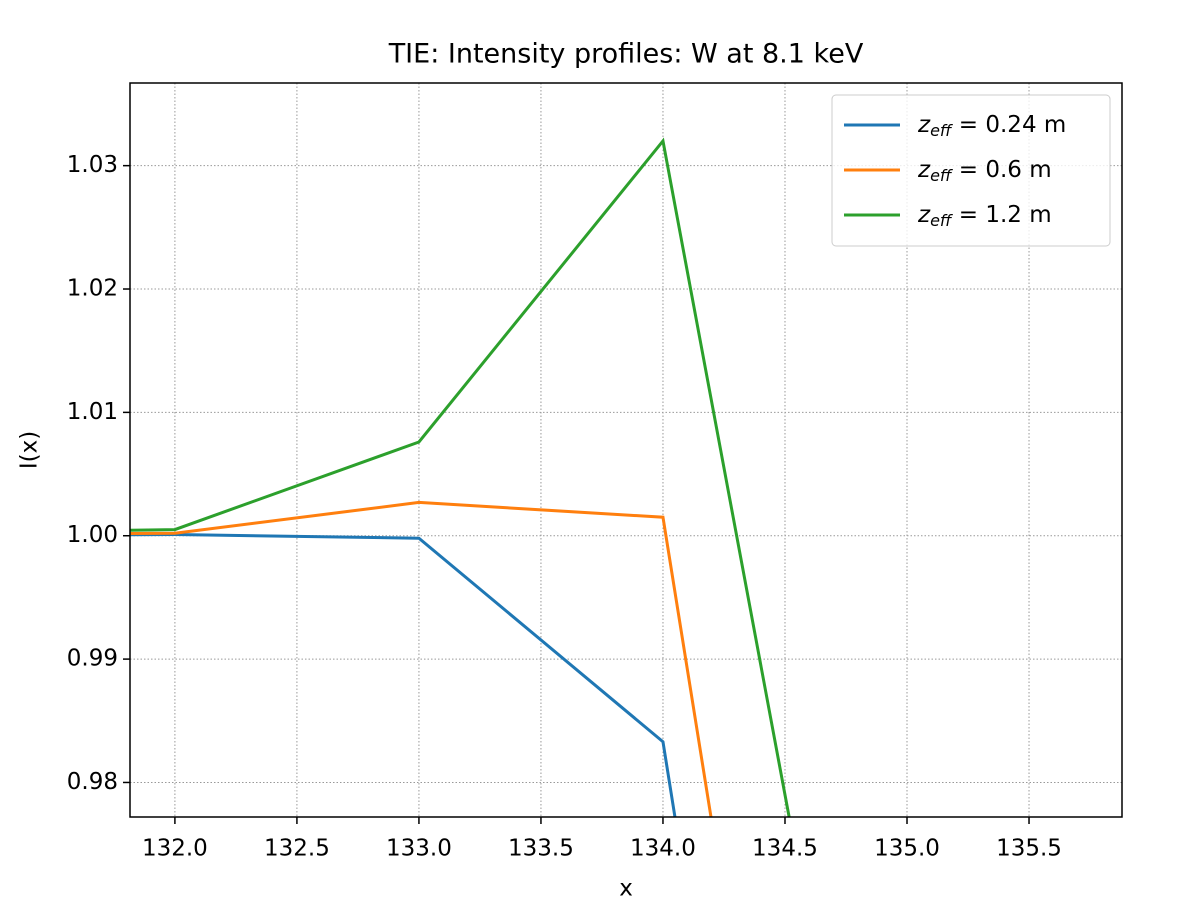 The height and width of the screenshot is (915, 1193). What do you see at coordinates (663, 849) in the screenshot?
I see `x-tick-label: 134.0` at bounding box center [663, 849].